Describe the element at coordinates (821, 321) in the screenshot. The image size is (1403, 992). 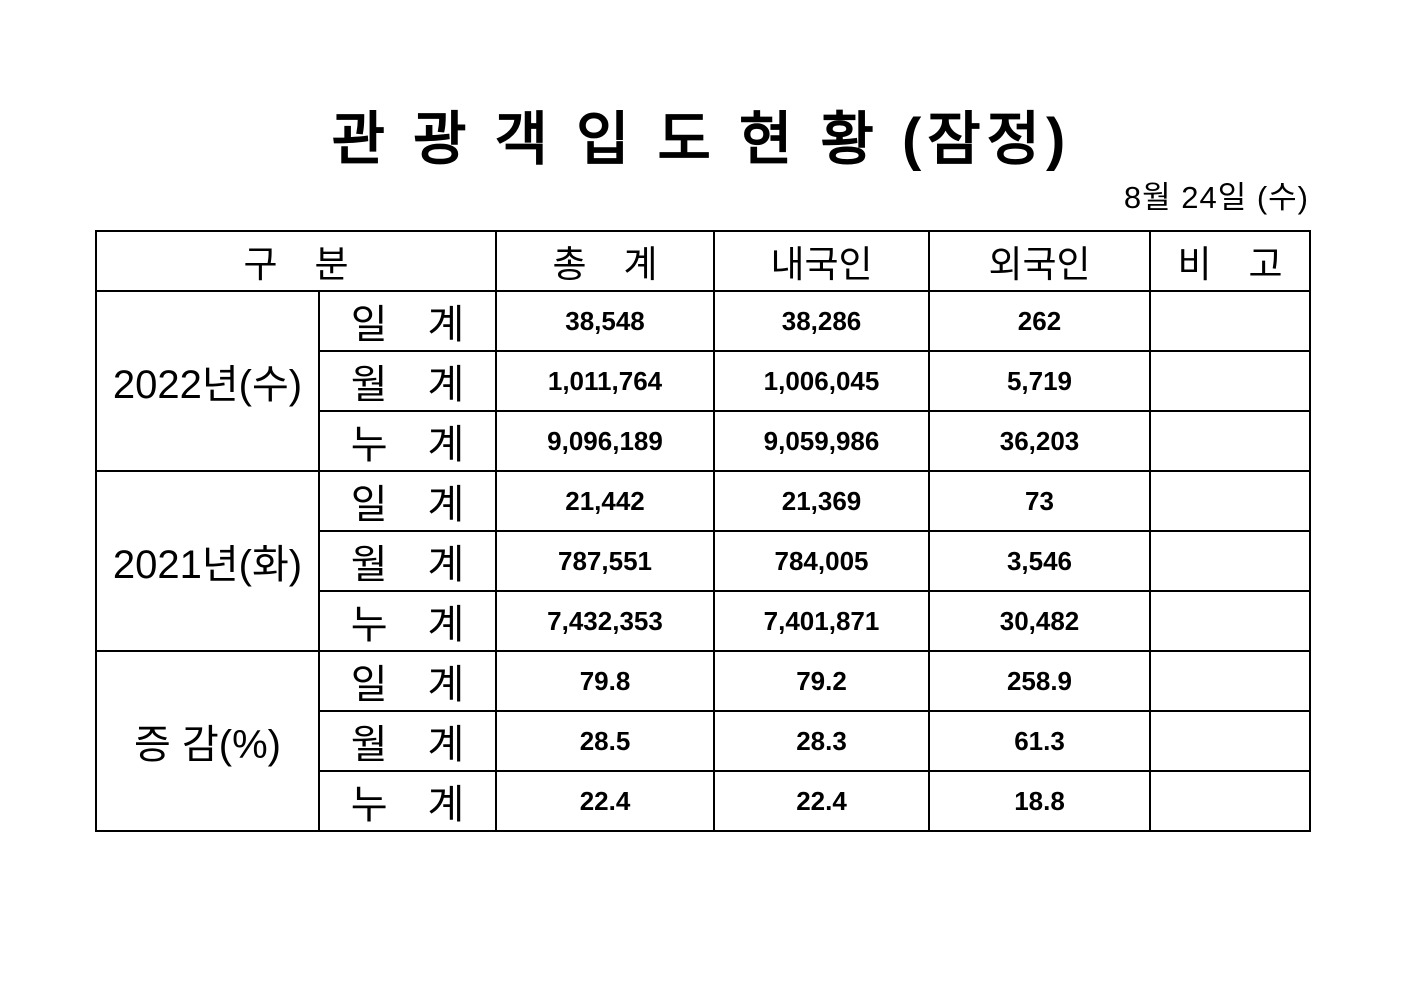
I see `cell-domestic: 38,286` at that location.